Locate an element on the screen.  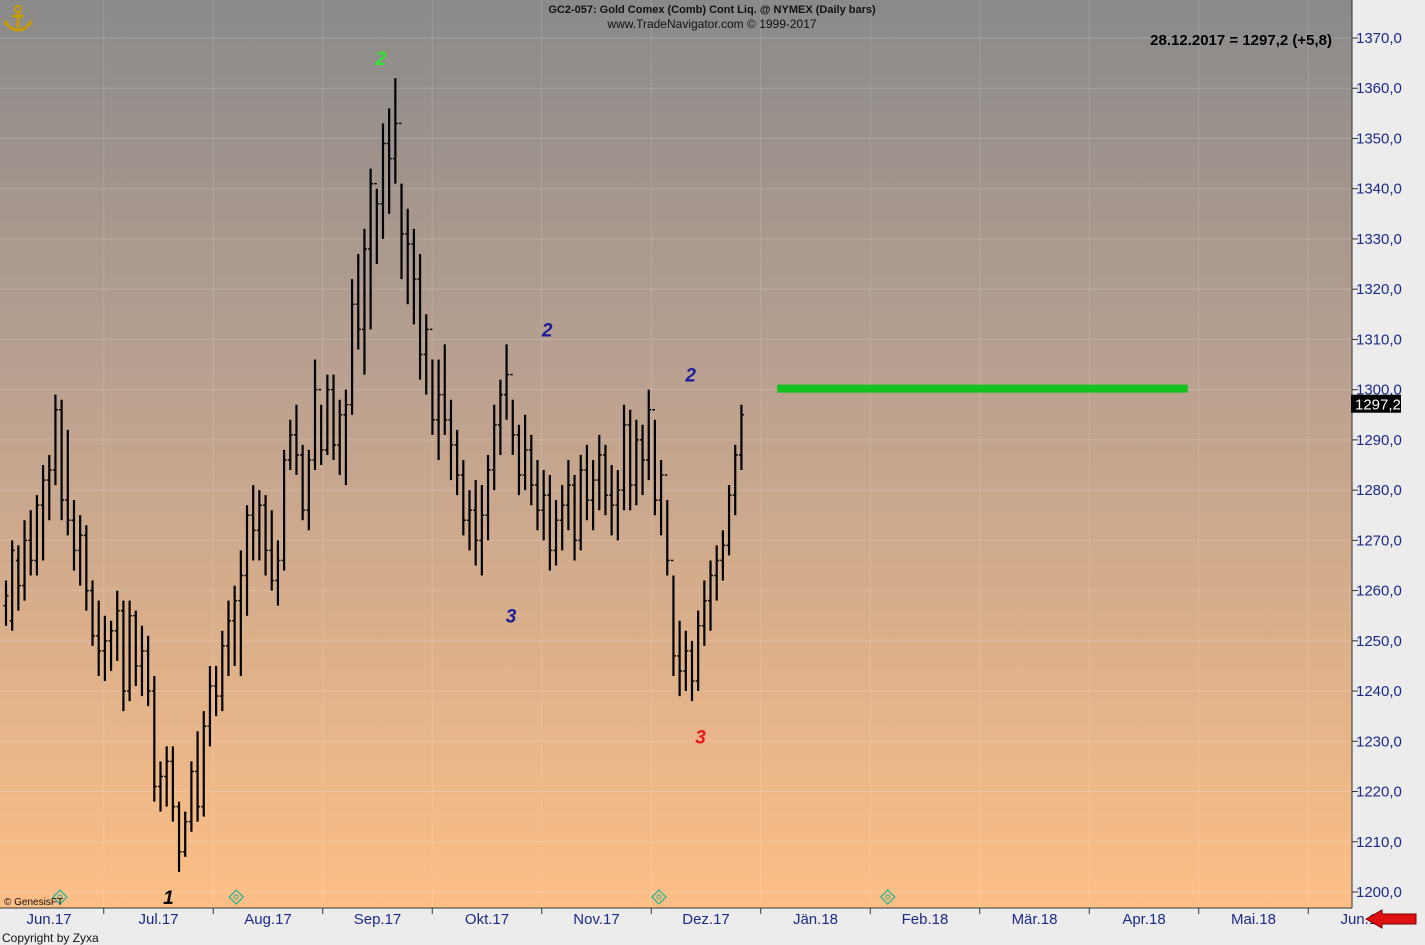
y-tick-label: 1320,0 is located at coordinates (1379, 289).